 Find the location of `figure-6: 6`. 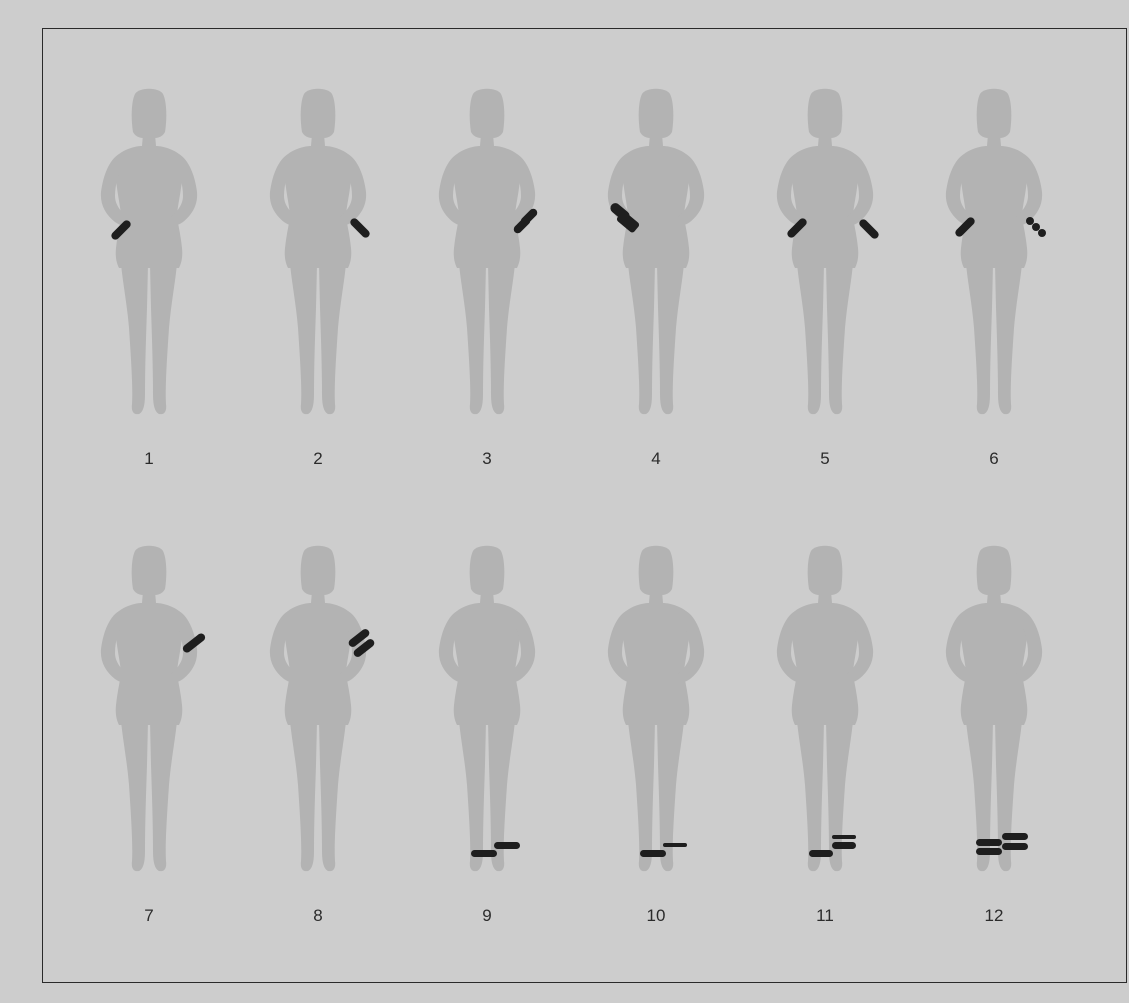

figure-6: 6 is located at coordinates (994, 298).